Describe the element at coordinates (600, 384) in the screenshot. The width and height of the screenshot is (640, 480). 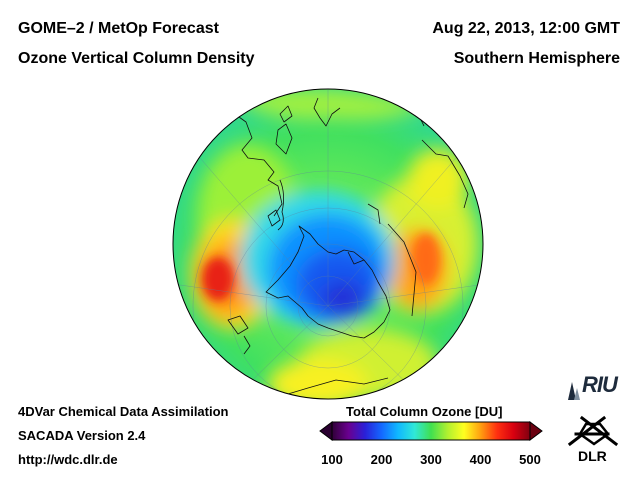
I see `riu-logo-text: RIU` at that location.